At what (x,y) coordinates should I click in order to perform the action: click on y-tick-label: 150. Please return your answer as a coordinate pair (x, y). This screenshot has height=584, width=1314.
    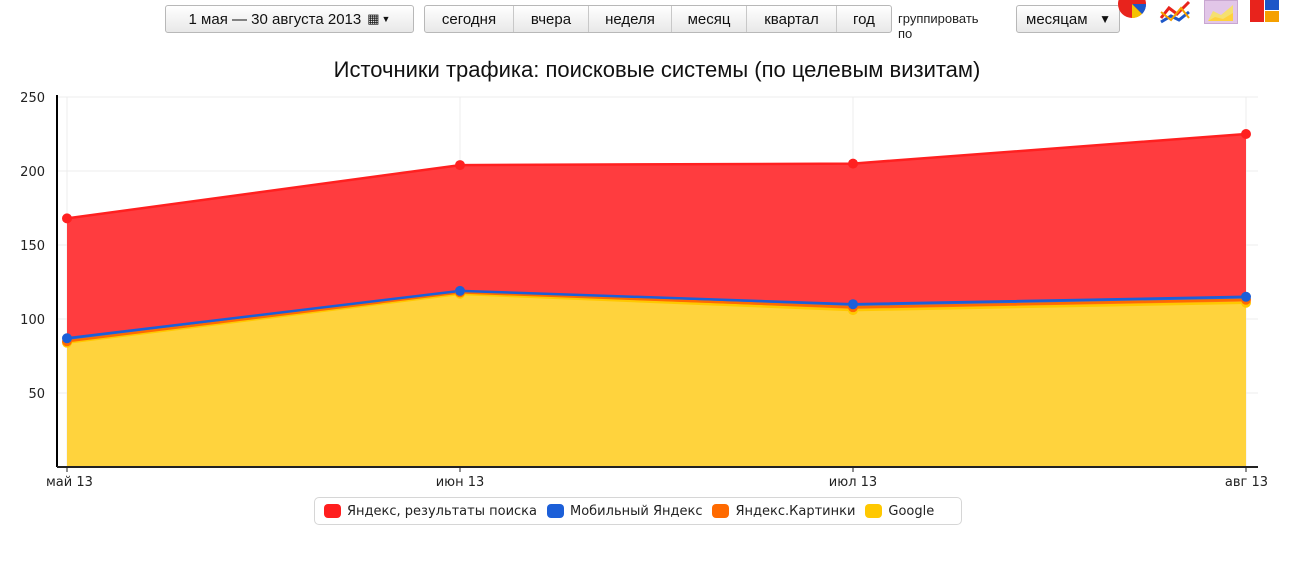
    Looking at the image, I should click on (32, 246).